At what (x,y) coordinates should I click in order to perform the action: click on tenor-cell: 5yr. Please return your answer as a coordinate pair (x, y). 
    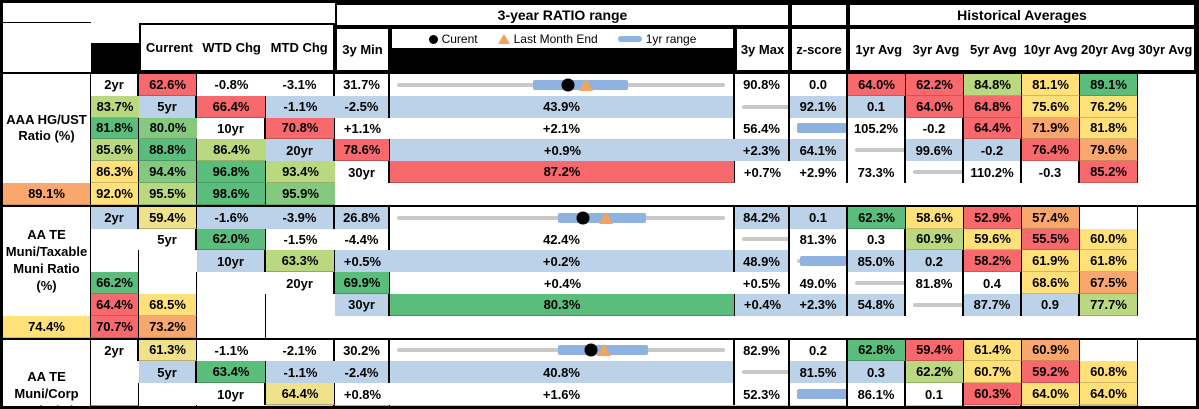
    Looking at the image, I should click on (168, 372).